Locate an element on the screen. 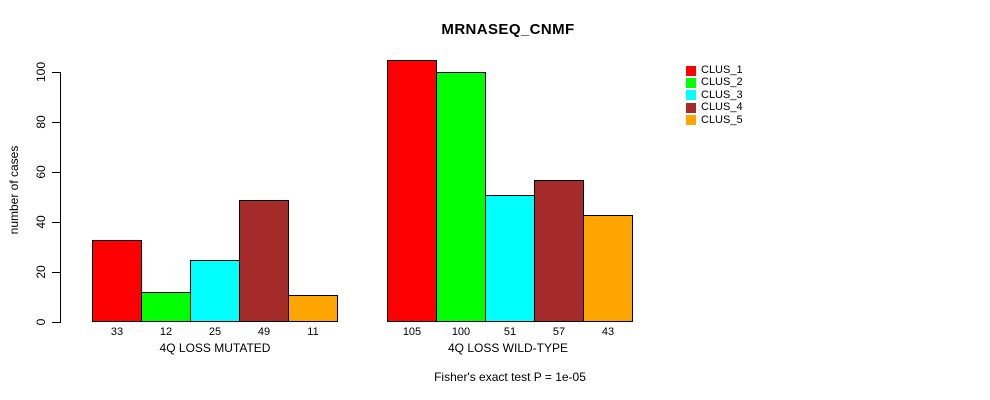 The image size is (990, 400). bar-value-label: 51 is located at coordinates (510, 332).